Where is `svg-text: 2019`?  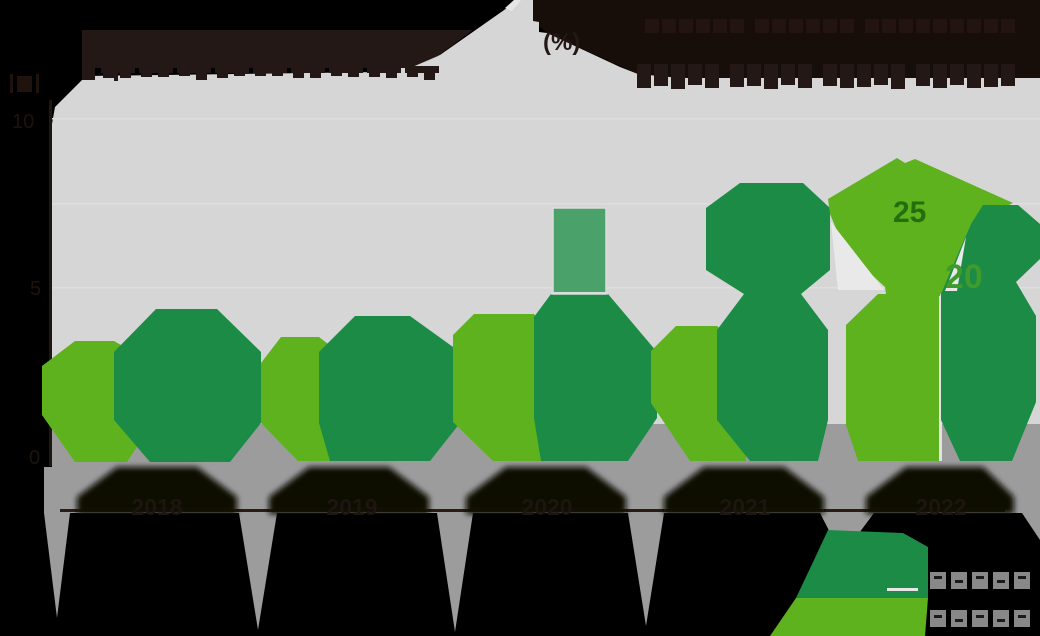
svg-text: 2019 is located at coordinates (351, 507).